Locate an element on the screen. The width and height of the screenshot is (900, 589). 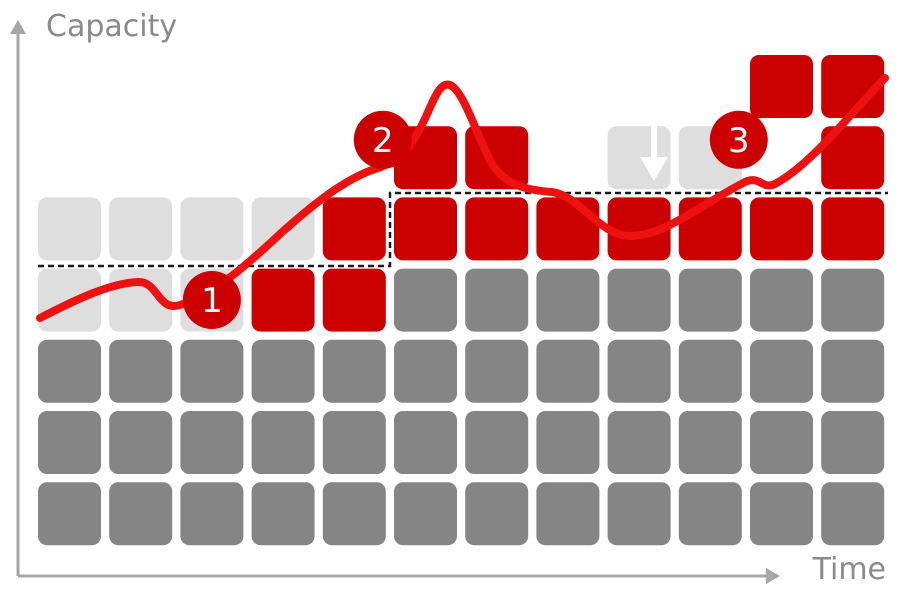
step-marker-2: 2 is located at coordinates (382, 139).